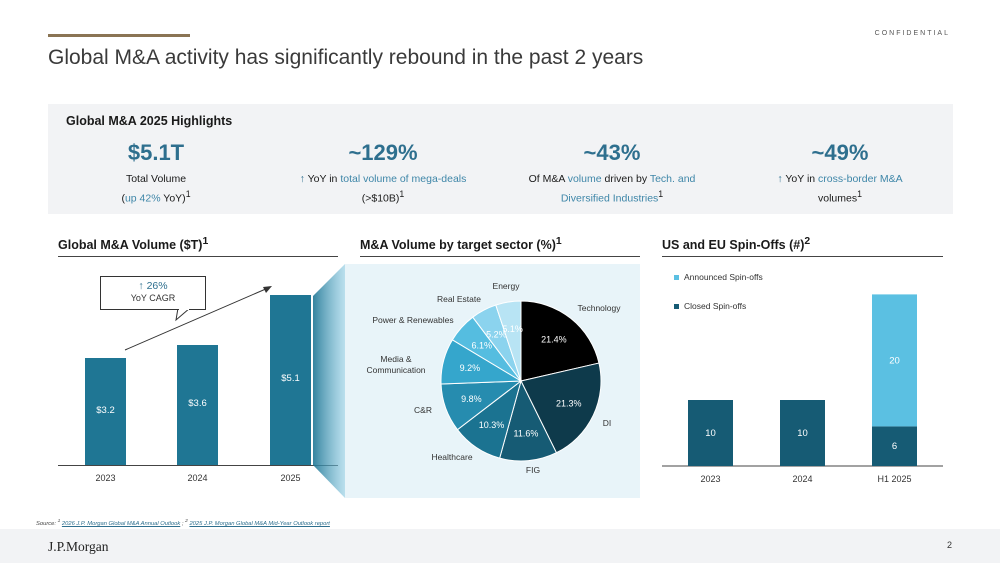 The height and width of the screenshot is (563, 1000). Describe the element at coordinates (153, 298) in the screenshot. I see `cagr-label: YoY CAGR` at that location.